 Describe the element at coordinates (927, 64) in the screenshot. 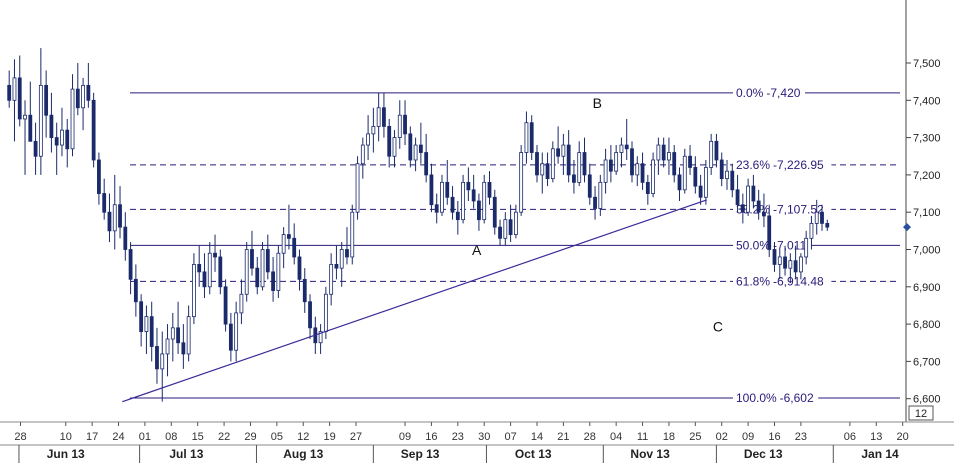

I see `y-tick-label: 7,500` at that location.